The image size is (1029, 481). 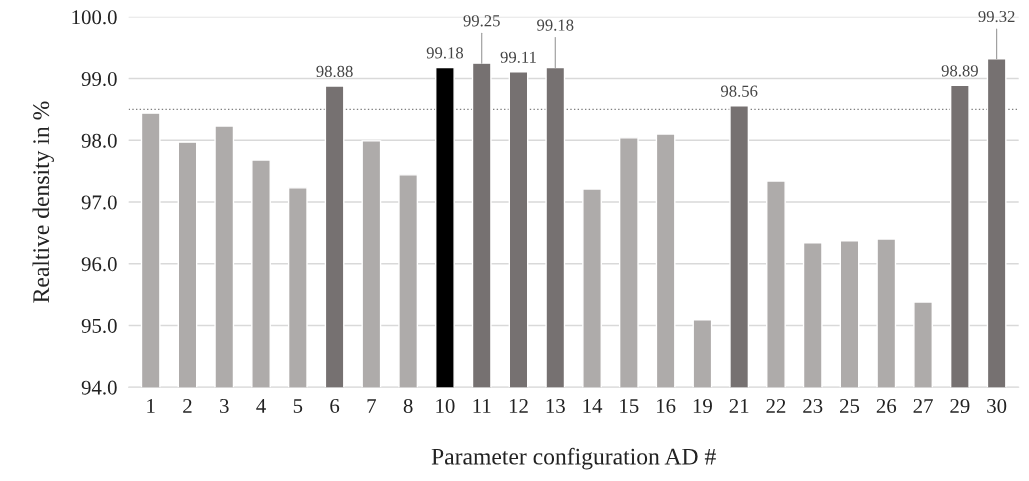 What do you see at coordinates (813, 405) in the screenshot?
I see `x-tick-label: 23` at bounding box center [813, 405].